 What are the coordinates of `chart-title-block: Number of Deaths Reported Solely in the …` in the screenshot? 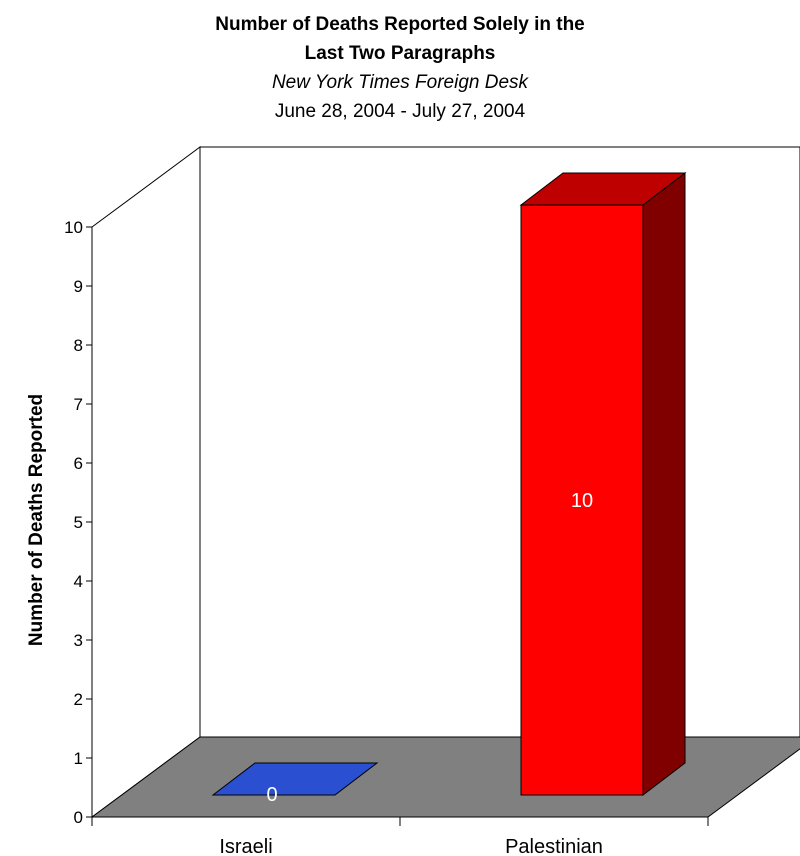 It's located at (400, 68).